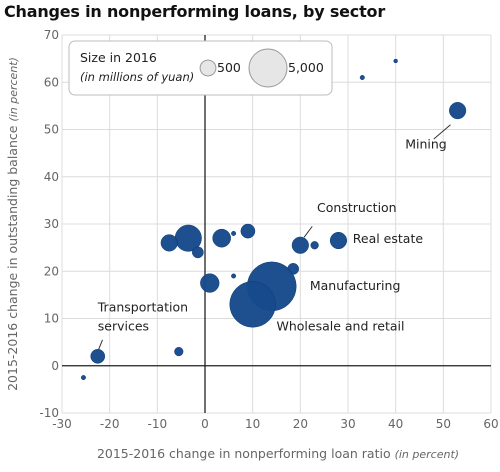 The image size is (500, 472). Describe the element at coordinates (98, 356) in the screenshot. I see `bubble-transportation-services` at that location.